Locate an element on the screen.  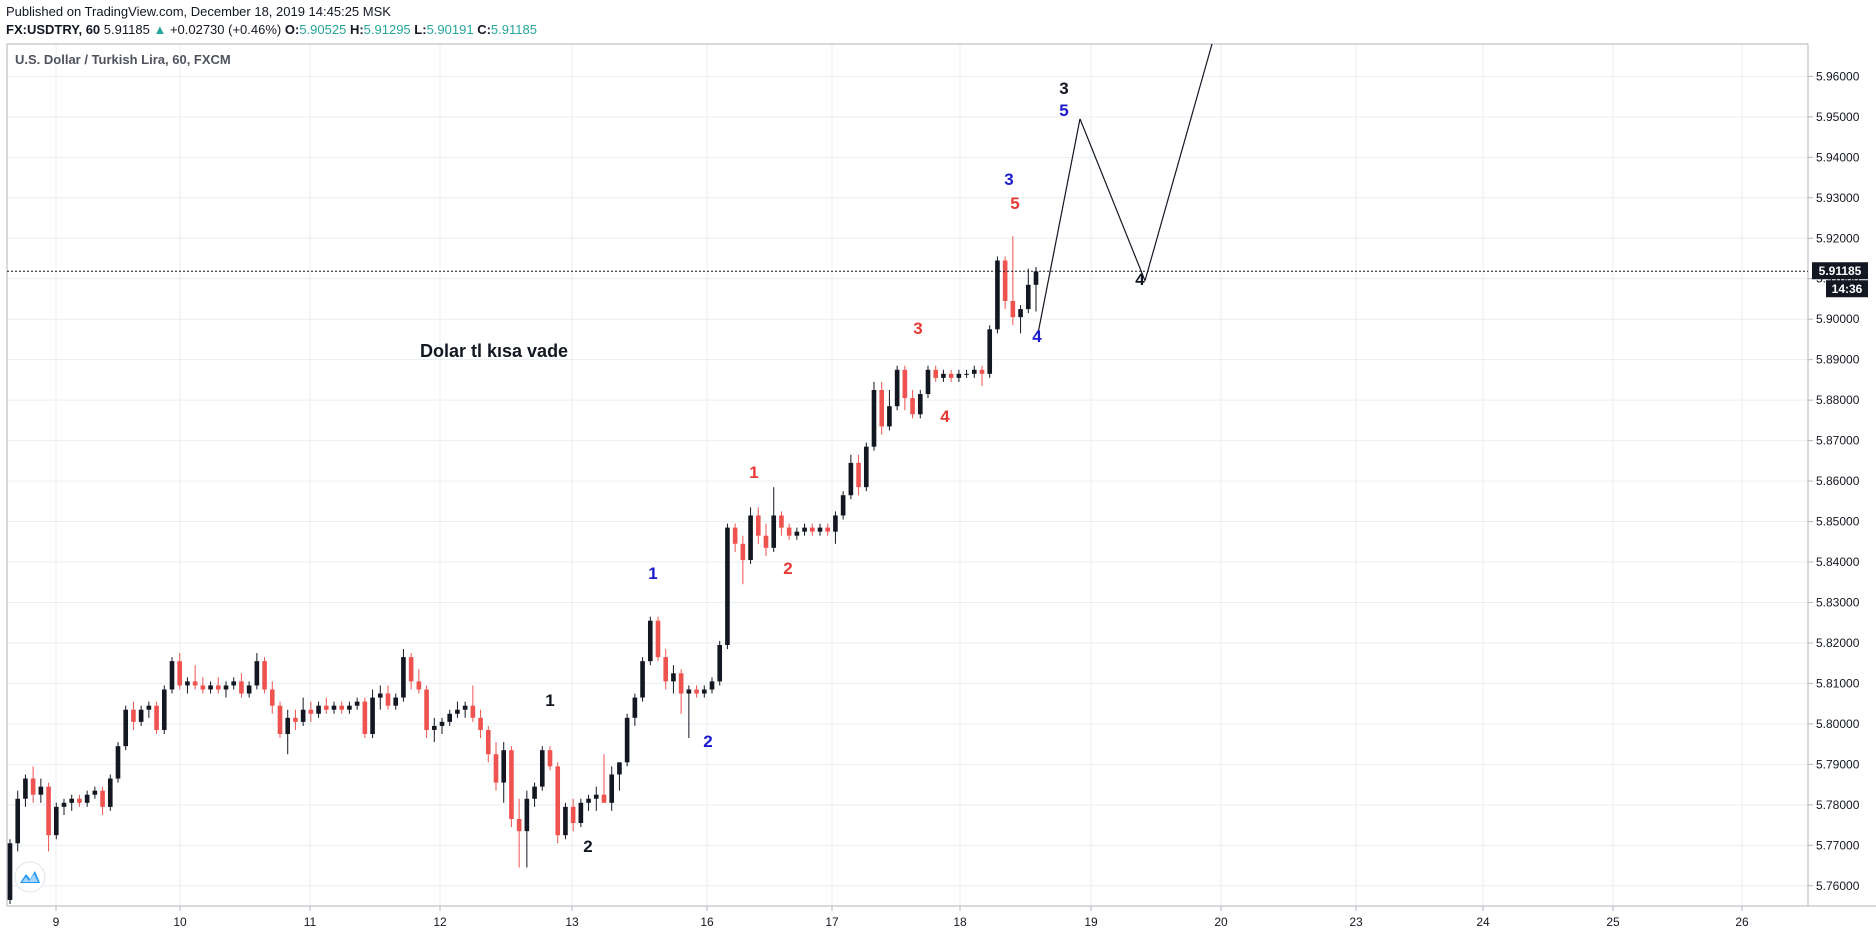
wave-label: 1 is located at coordinates (753, 472).